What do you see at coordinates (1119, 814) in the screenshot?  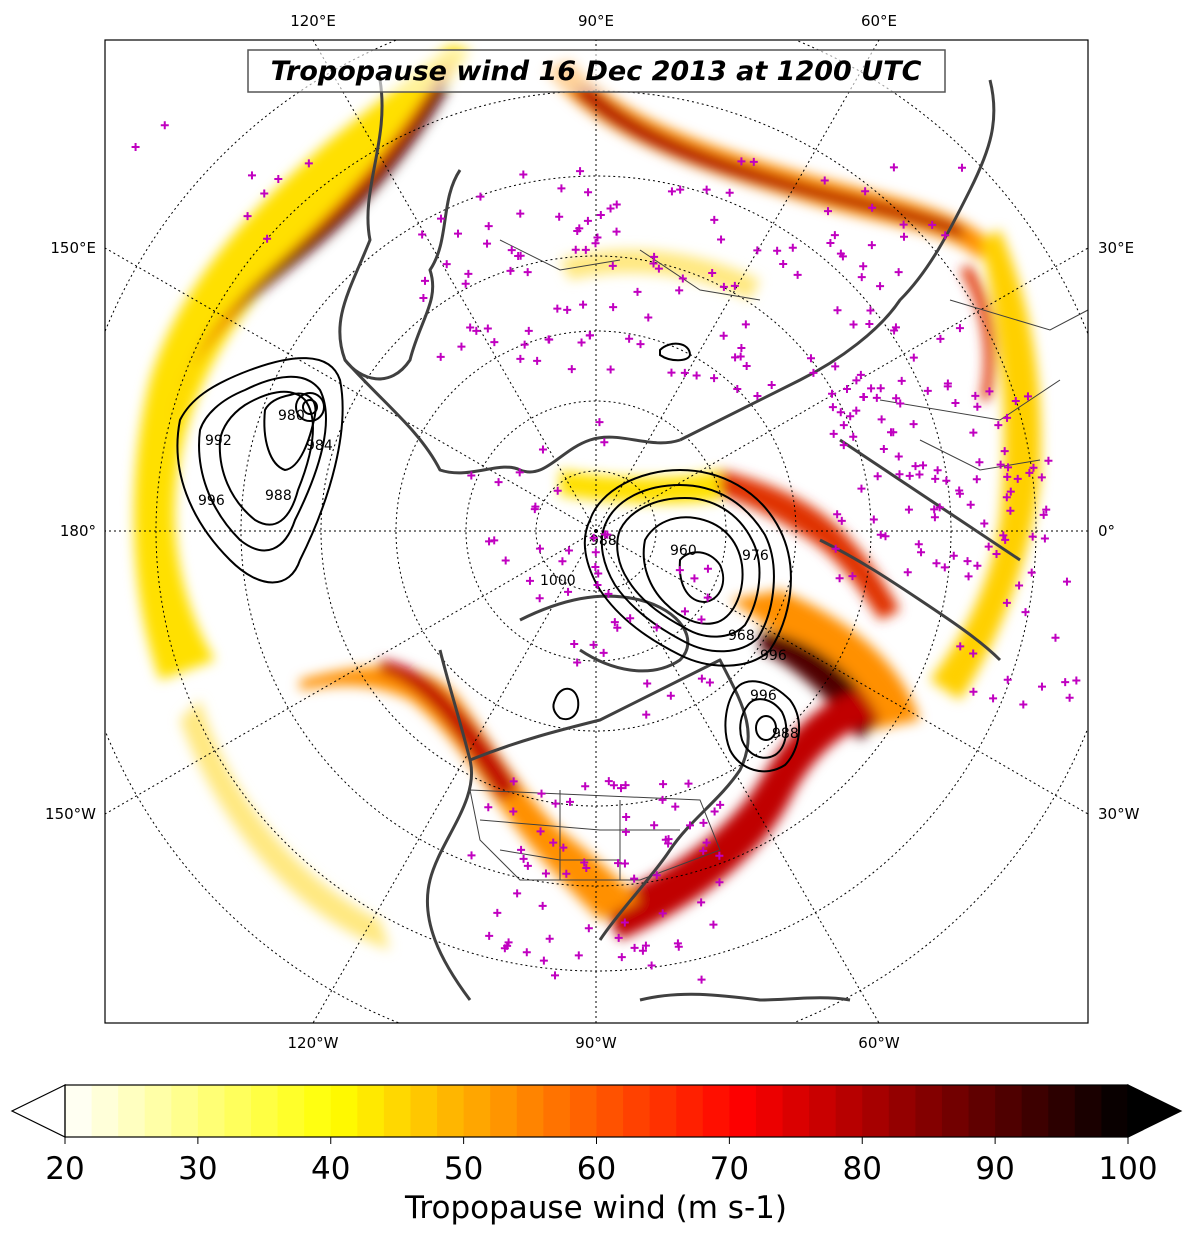 I see `lon-label-right: 30°W` at bounding box center [1119, 814].